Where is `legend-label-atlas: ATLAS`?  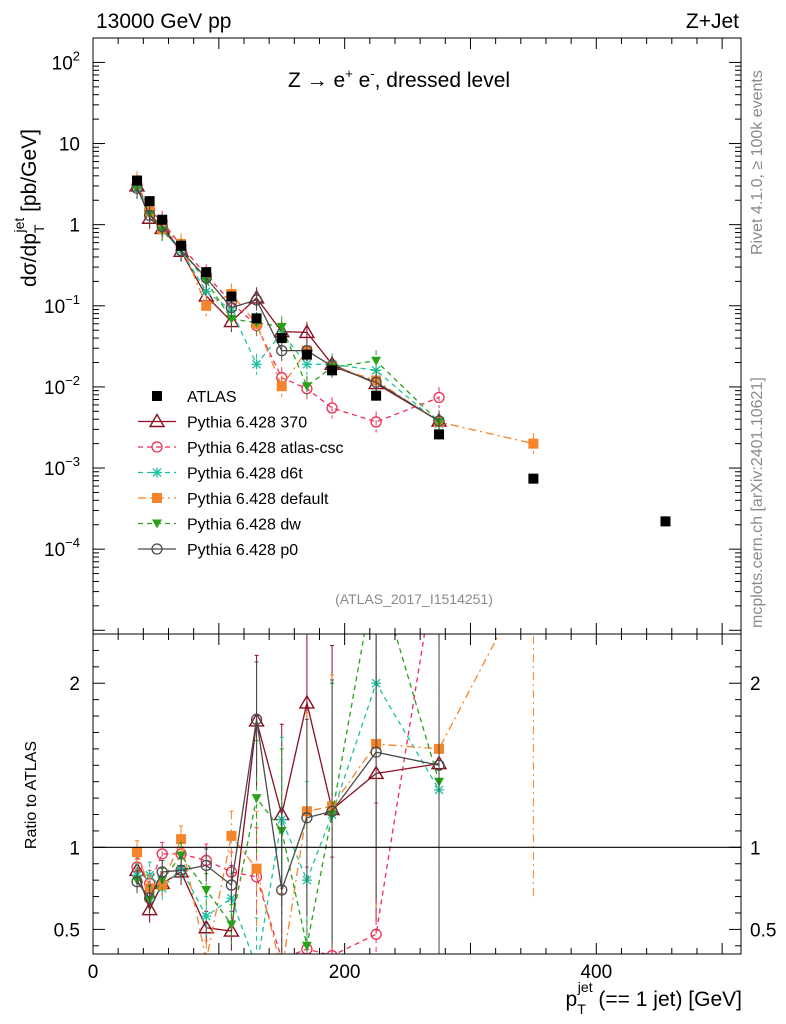 legend-label-atlas: ATLAS is located at coordinates (212, 397).